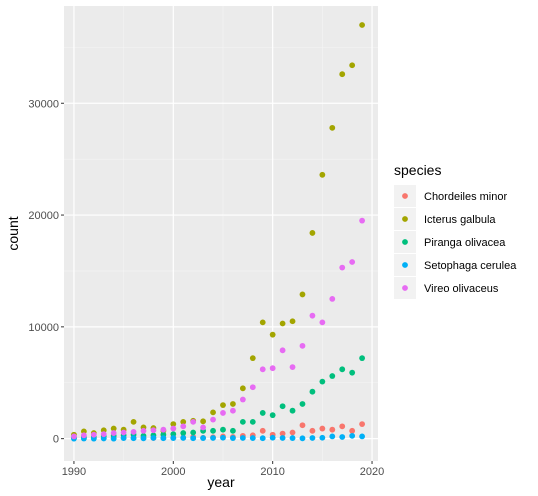 This screenshot has width=538, height=496. I want to click on y-axis-ticks: 0 10000 20000 30000, so click(46, 272).